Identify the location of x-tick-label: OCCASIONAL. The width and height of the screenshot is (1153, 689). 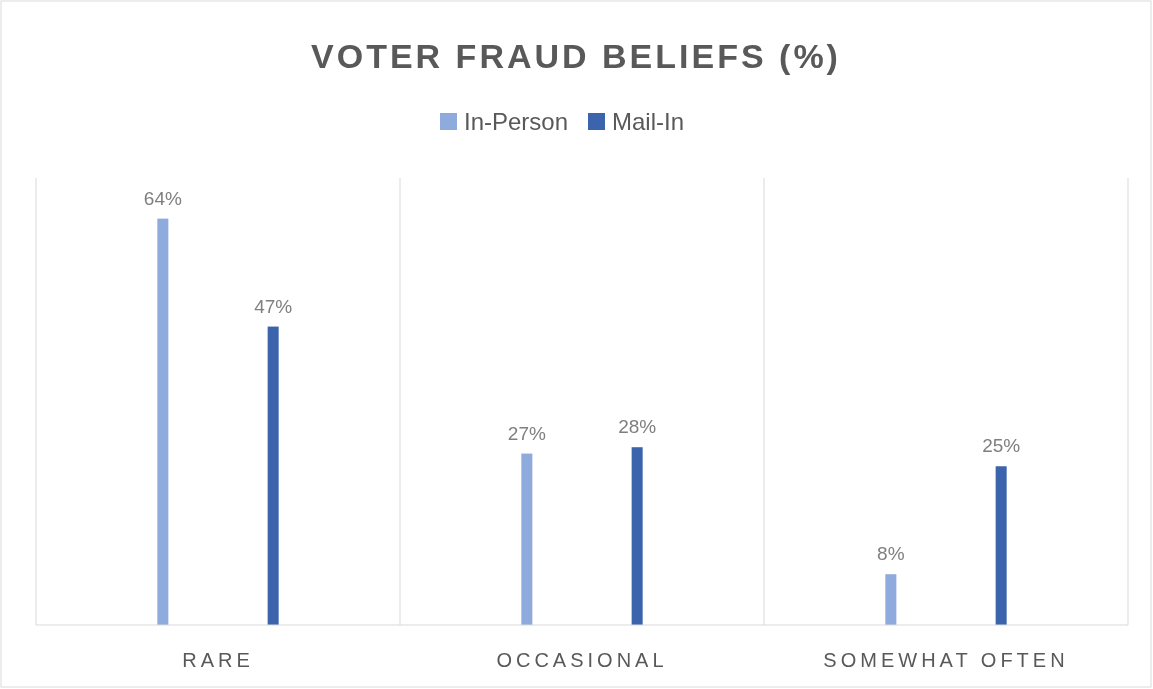
(582, 660).